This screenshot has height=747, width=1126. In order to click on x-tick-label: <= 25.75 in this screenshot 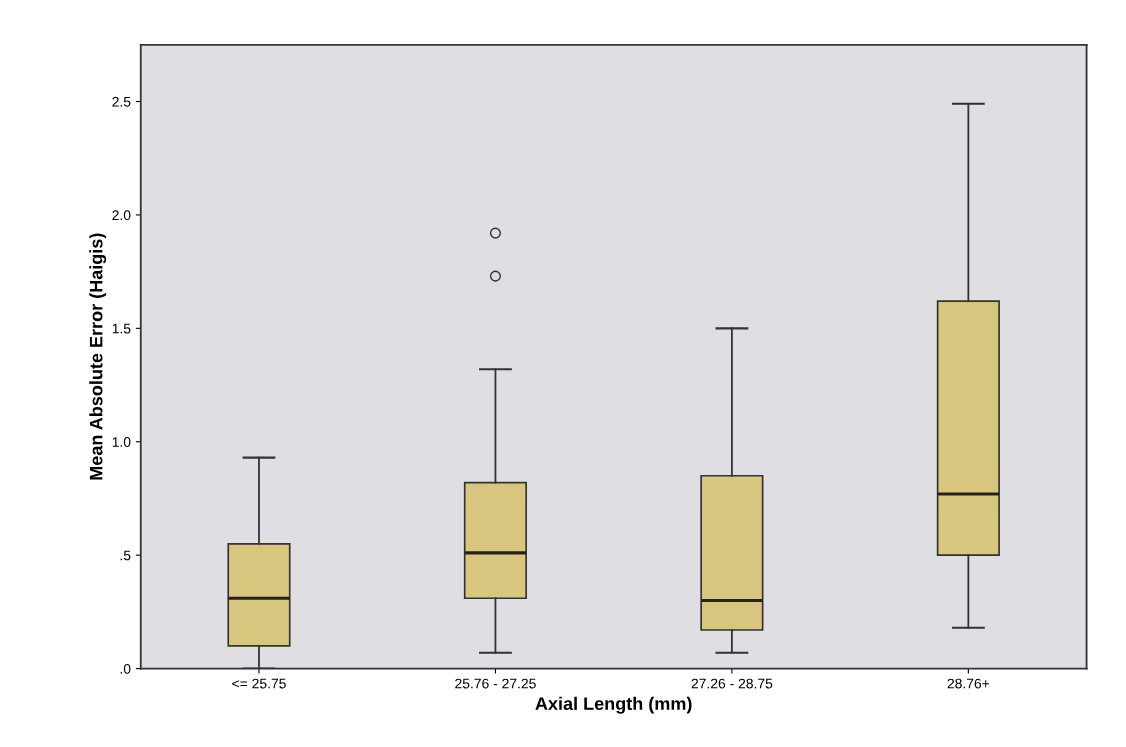, I will do `click(259, 683)`.